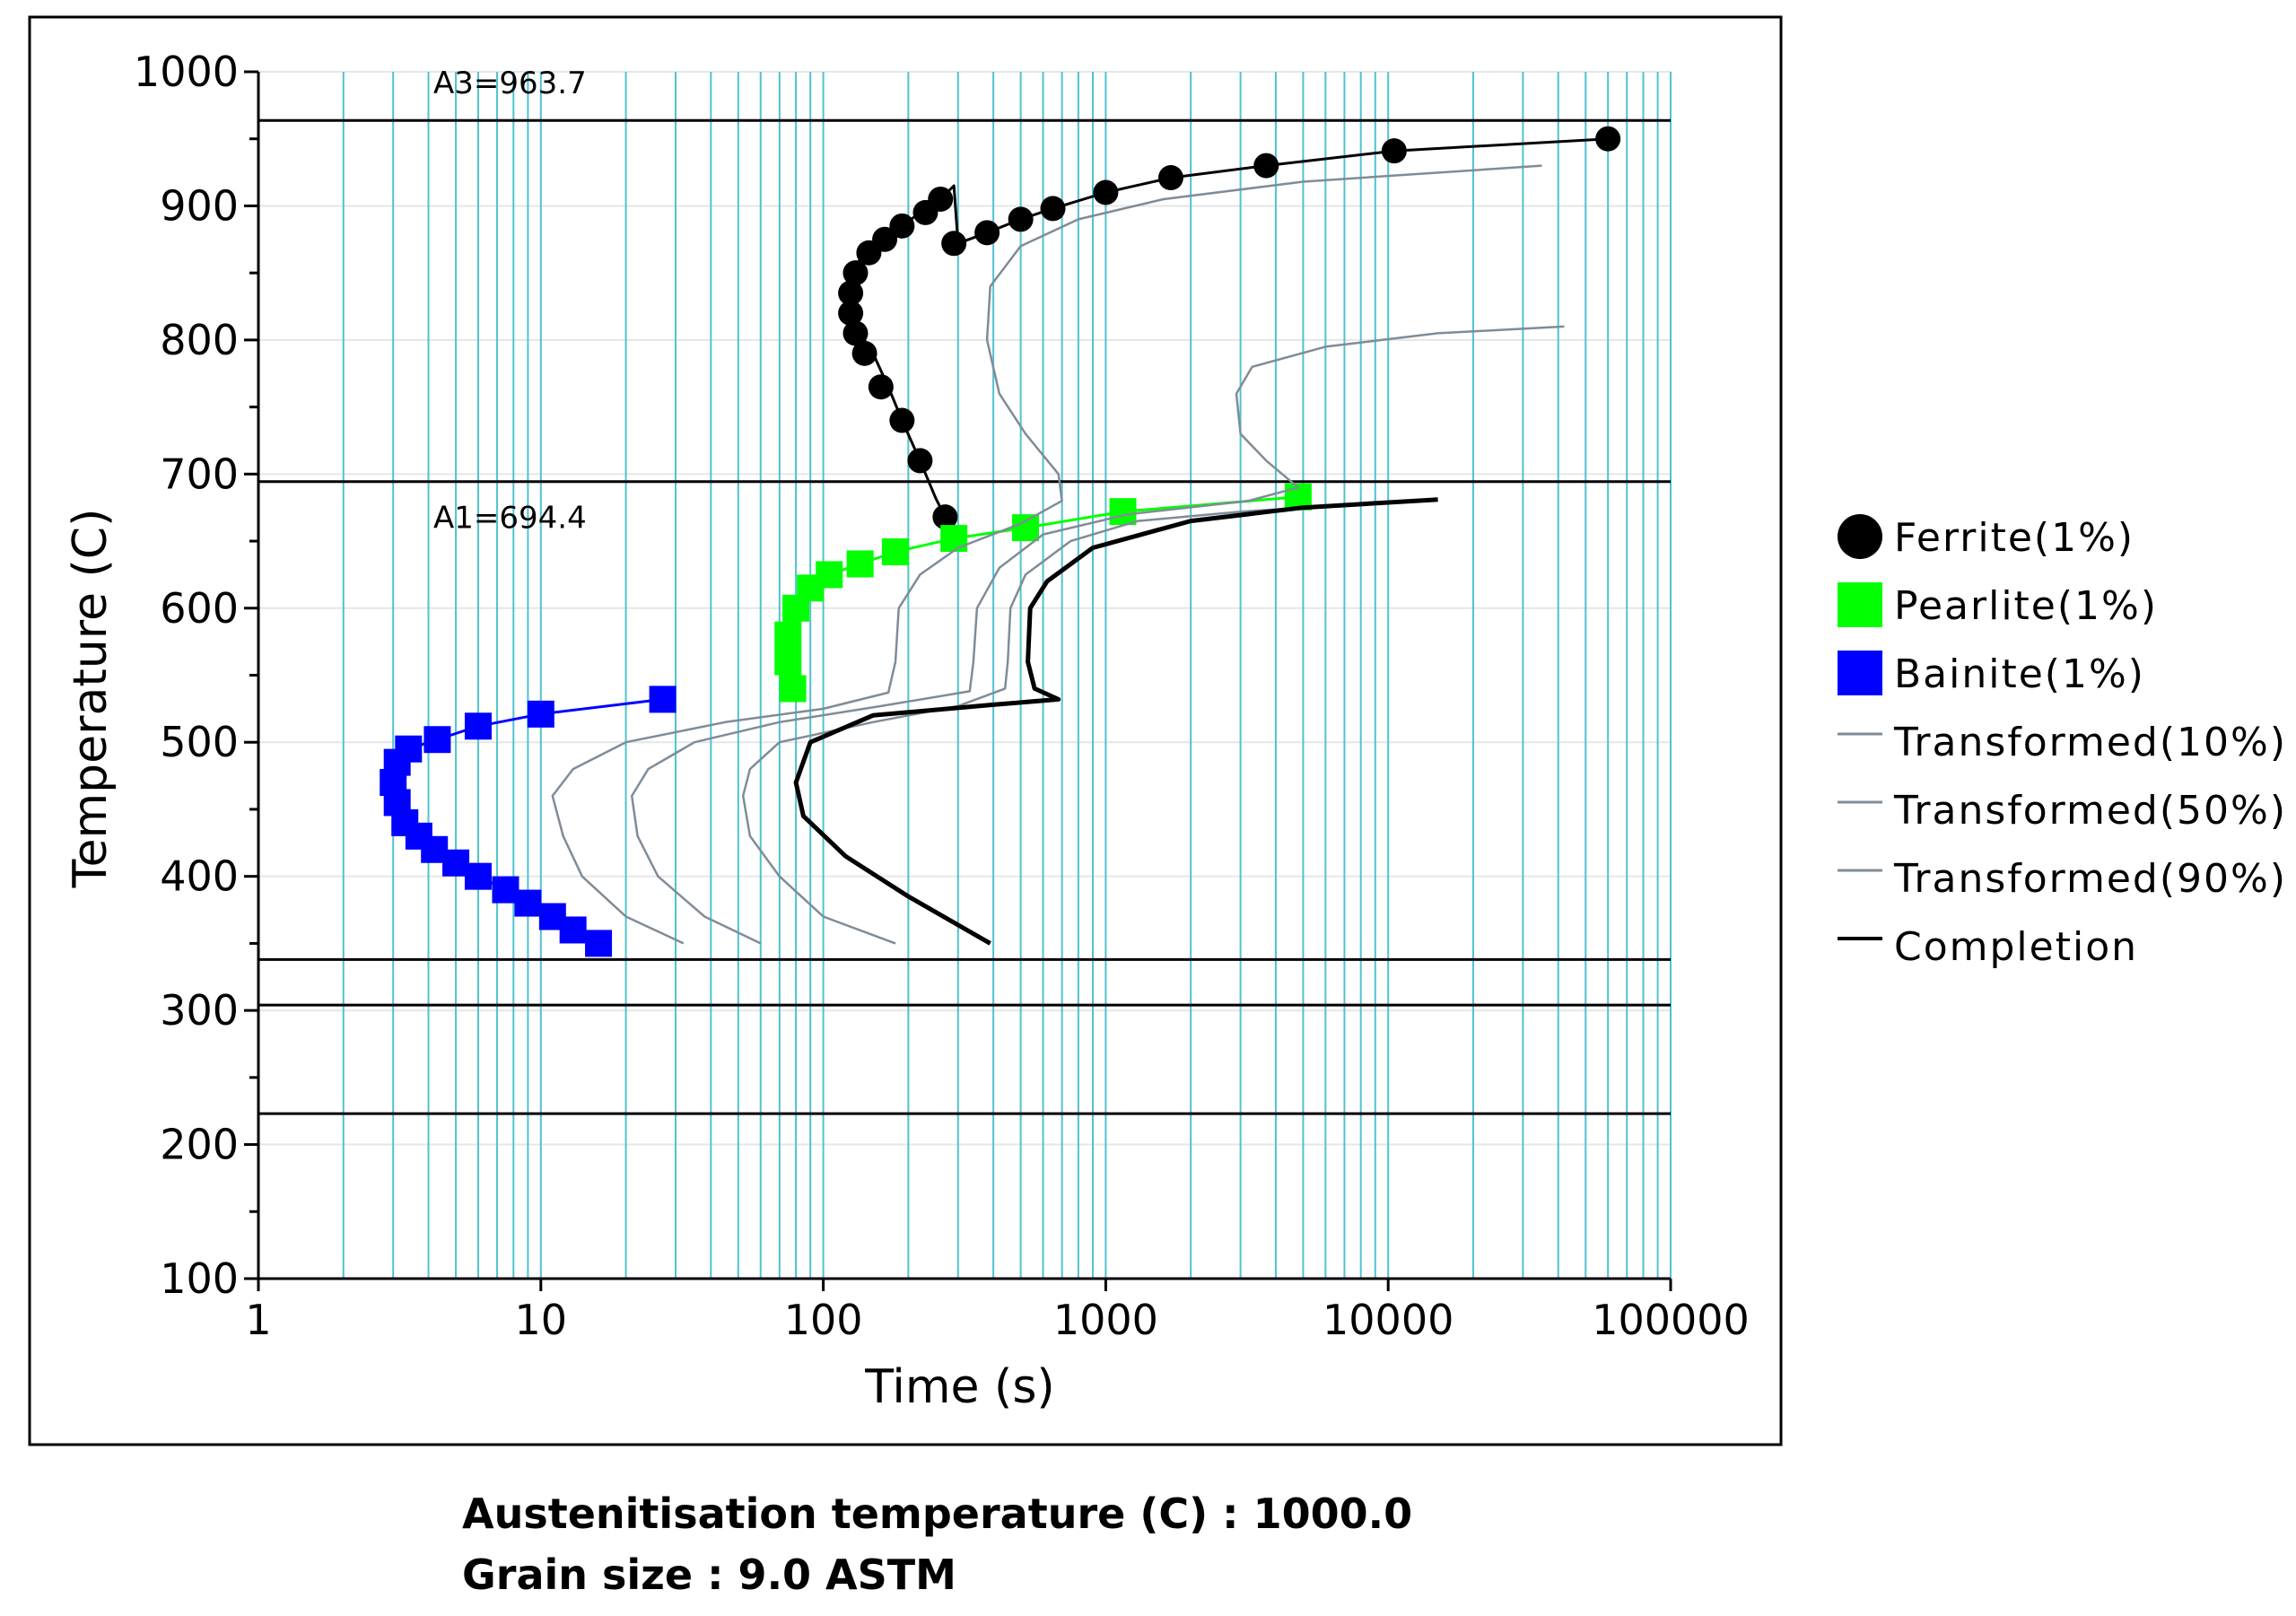 The image size is (2296, 1616). What do you see at coordinates (2090, 811) in the screenshot?
I see `legend-label-transformed-50: Transformed(50%)` at bounding box center [2090, 811].